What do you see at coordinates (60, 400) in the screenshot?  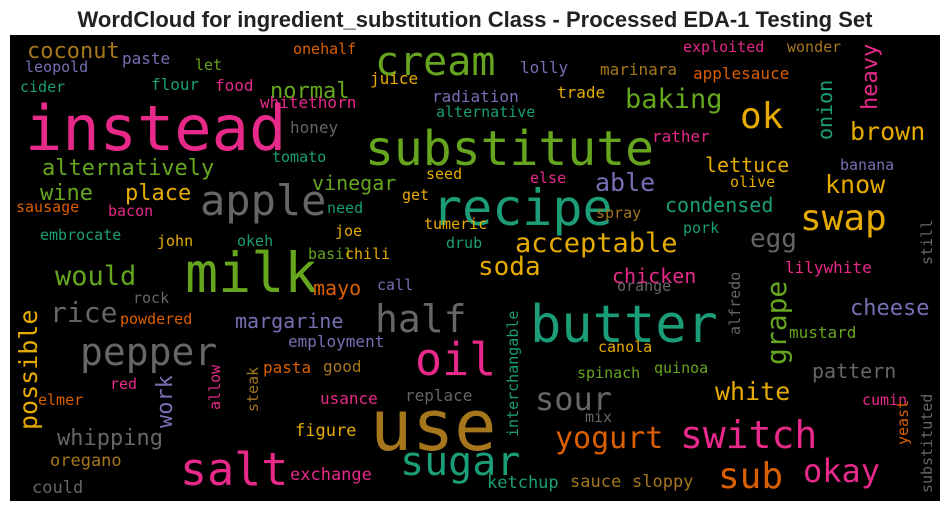 I see `word: elmer` at bounding box center [60, 400].